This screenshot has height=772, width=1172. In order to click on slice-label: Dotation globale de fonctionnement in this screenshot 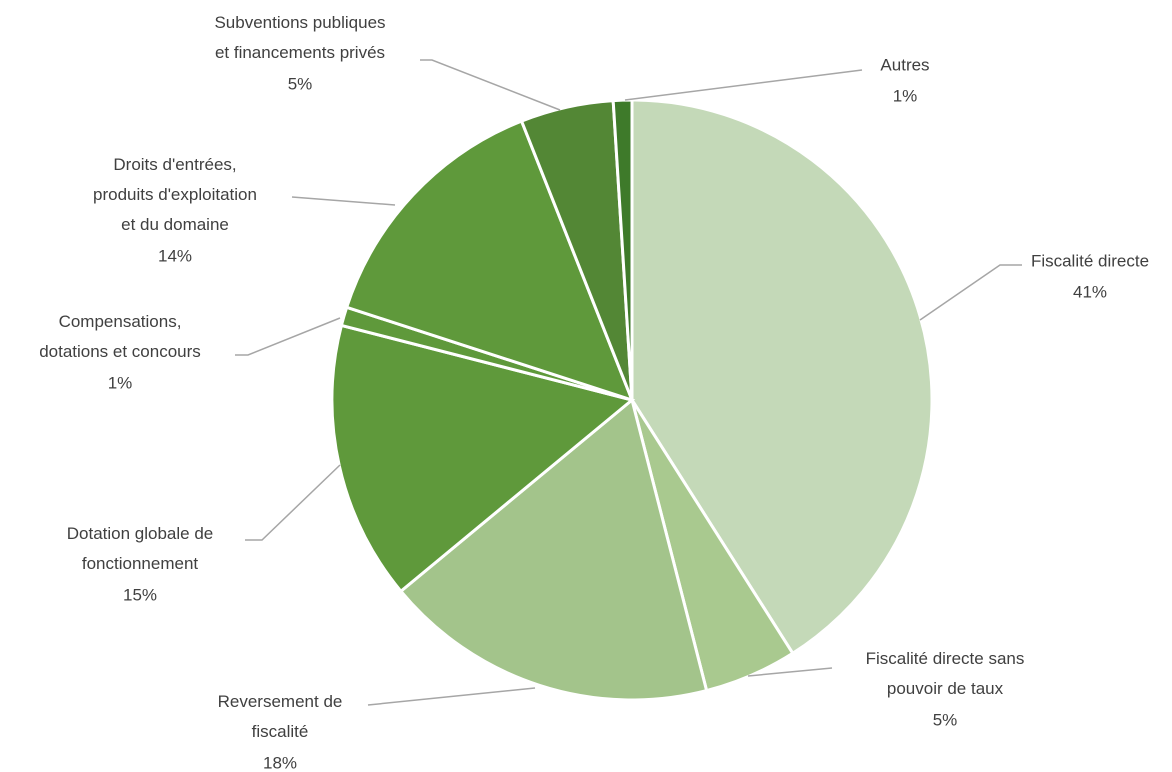, I will do `click(140, 548)`.